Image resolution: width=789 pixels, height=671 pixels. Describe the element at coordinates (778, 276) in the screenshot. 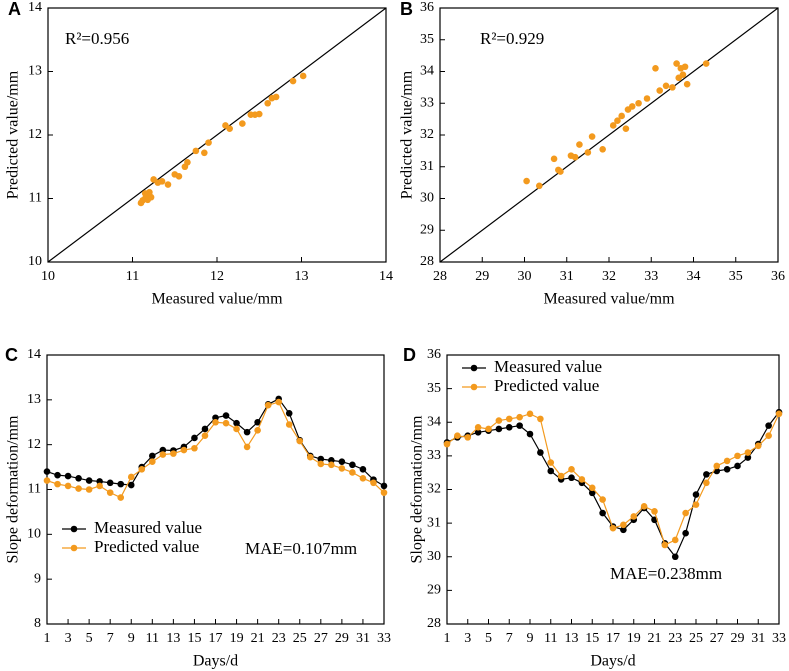

I see `x-tick-label: 36` at that location.